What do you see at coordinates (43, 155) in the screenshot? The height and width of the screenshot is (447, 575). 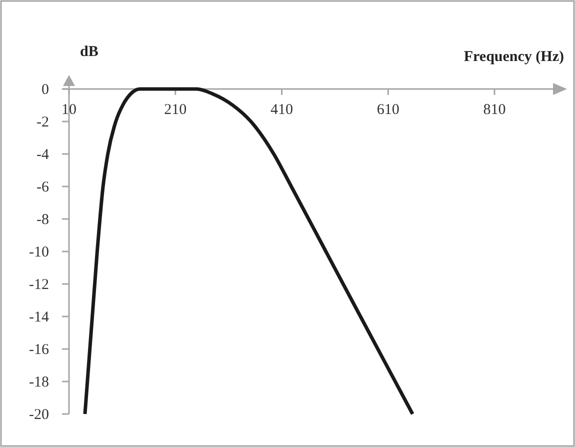 I see `y-tick-label: -4` at bounding box center [43, 155].